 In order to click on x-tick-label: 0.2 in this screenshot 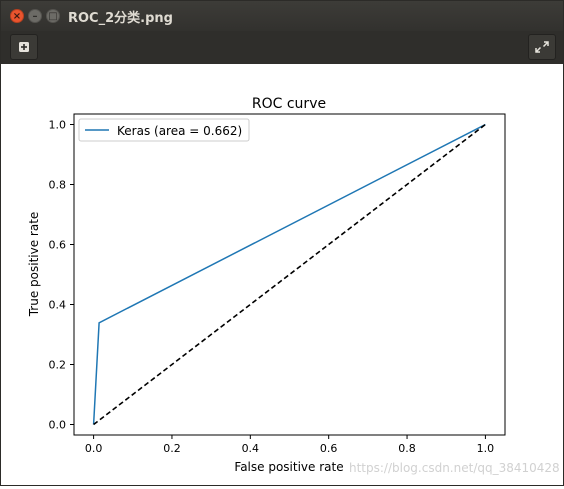, I will do `click(172, 448)`.